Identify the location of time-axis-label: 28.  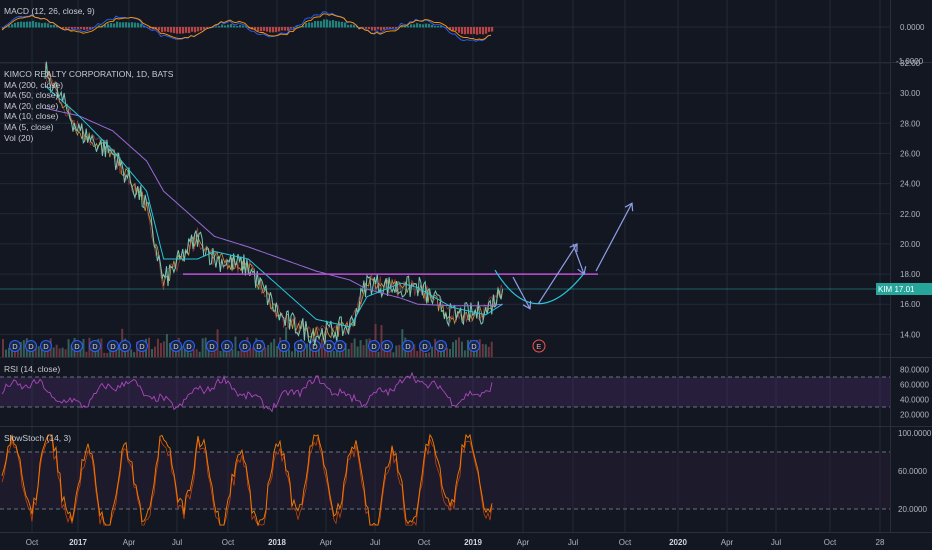
(880, 542).